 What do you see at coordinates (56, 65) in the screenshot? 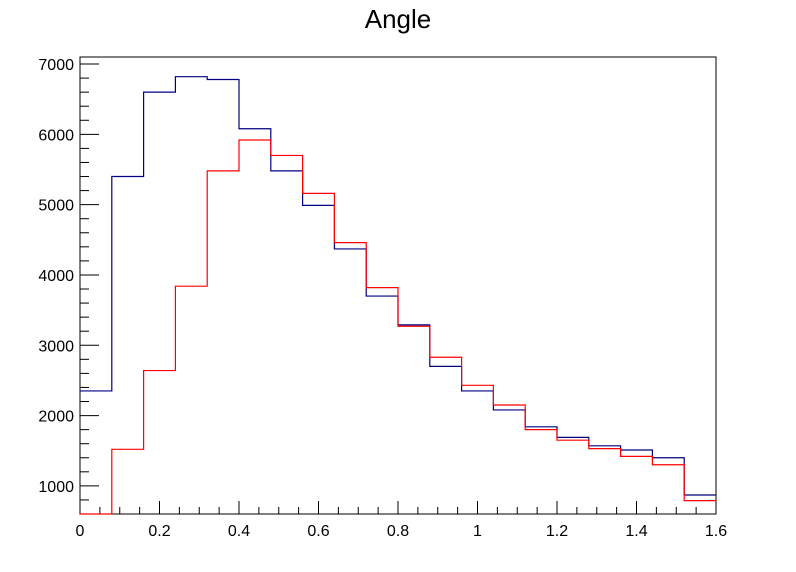
I see `y-tick-label: 7000` at bounding box center [56, 65].